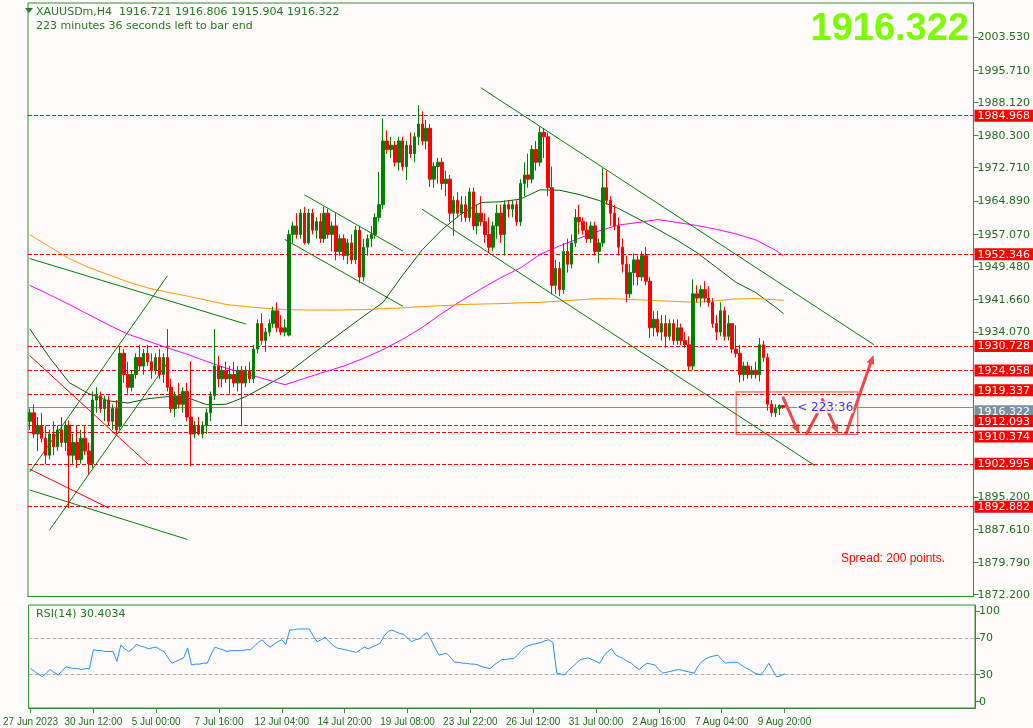 The image size is (1033, 728). I want to click on annotation: < 223:36, so click(825, 407).